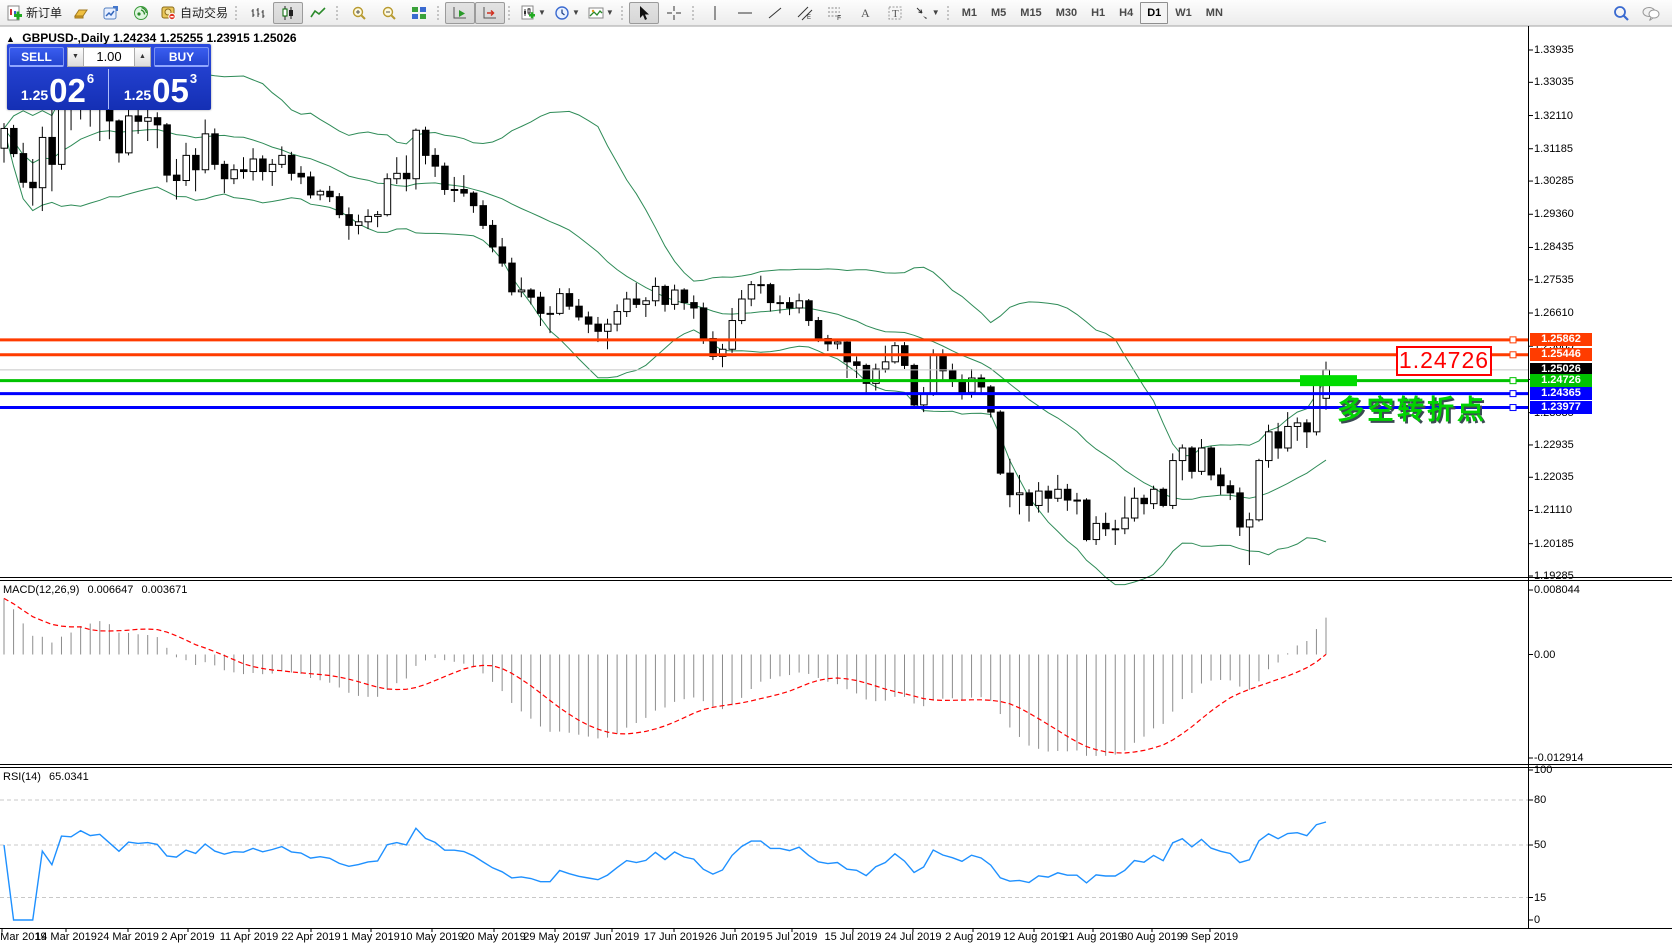  What do you see at coordinates (204, 13) in the screenshot?
I see `autotrading-label: 自动交易` at bounding box center [204, 13].